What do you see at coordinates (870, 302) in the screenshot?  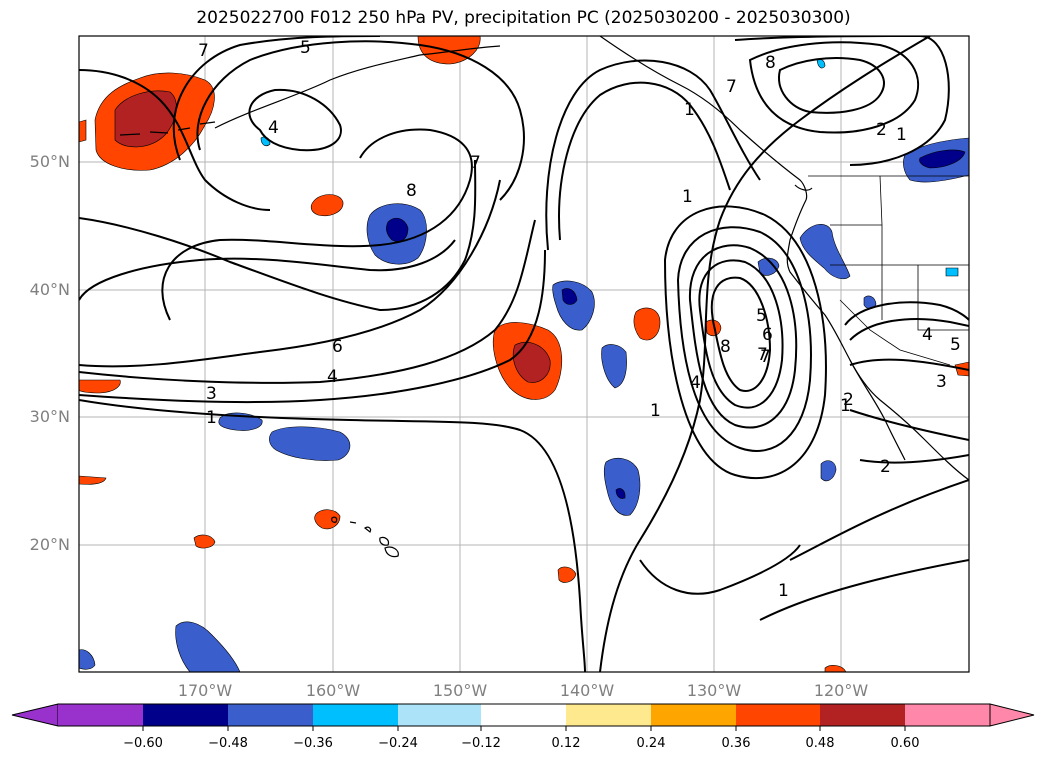 I see `precip-negative-arizona` at bounding box center [870, 302].